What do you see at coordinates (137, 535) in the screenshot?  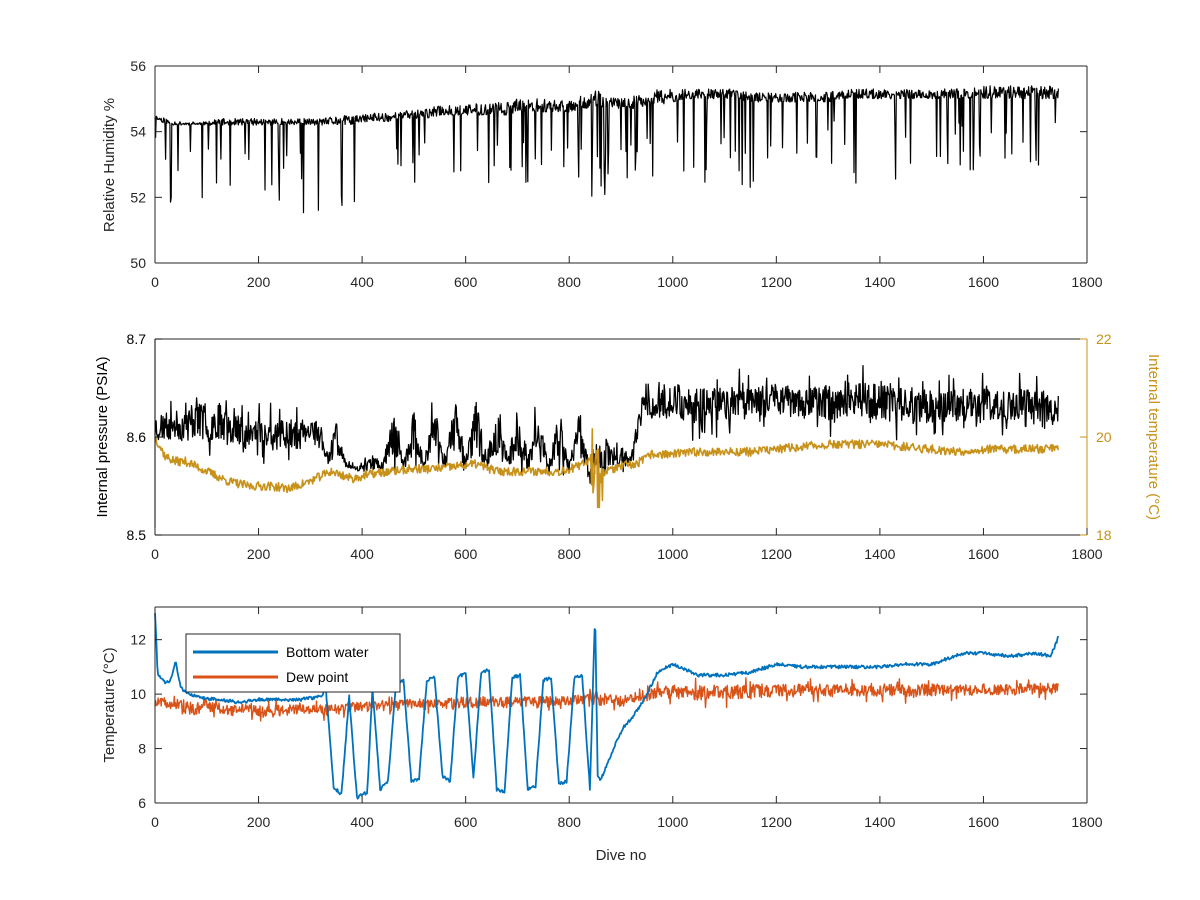 I see `y-tick-label: 8.5` at bounding box center [137, 535].